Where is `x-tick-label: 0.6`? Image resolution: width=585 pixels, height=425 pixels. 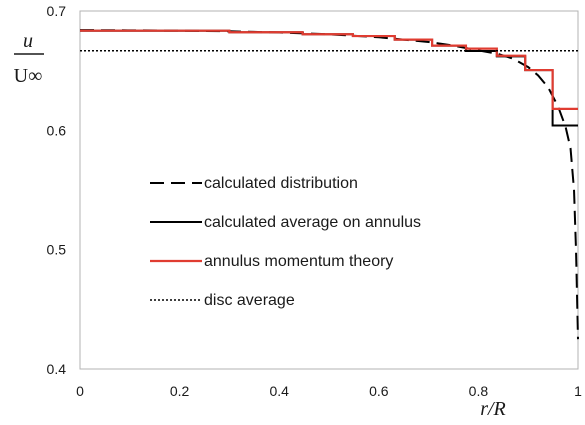
x-tick-label: 0.6 is located at coordinates (379, 391).